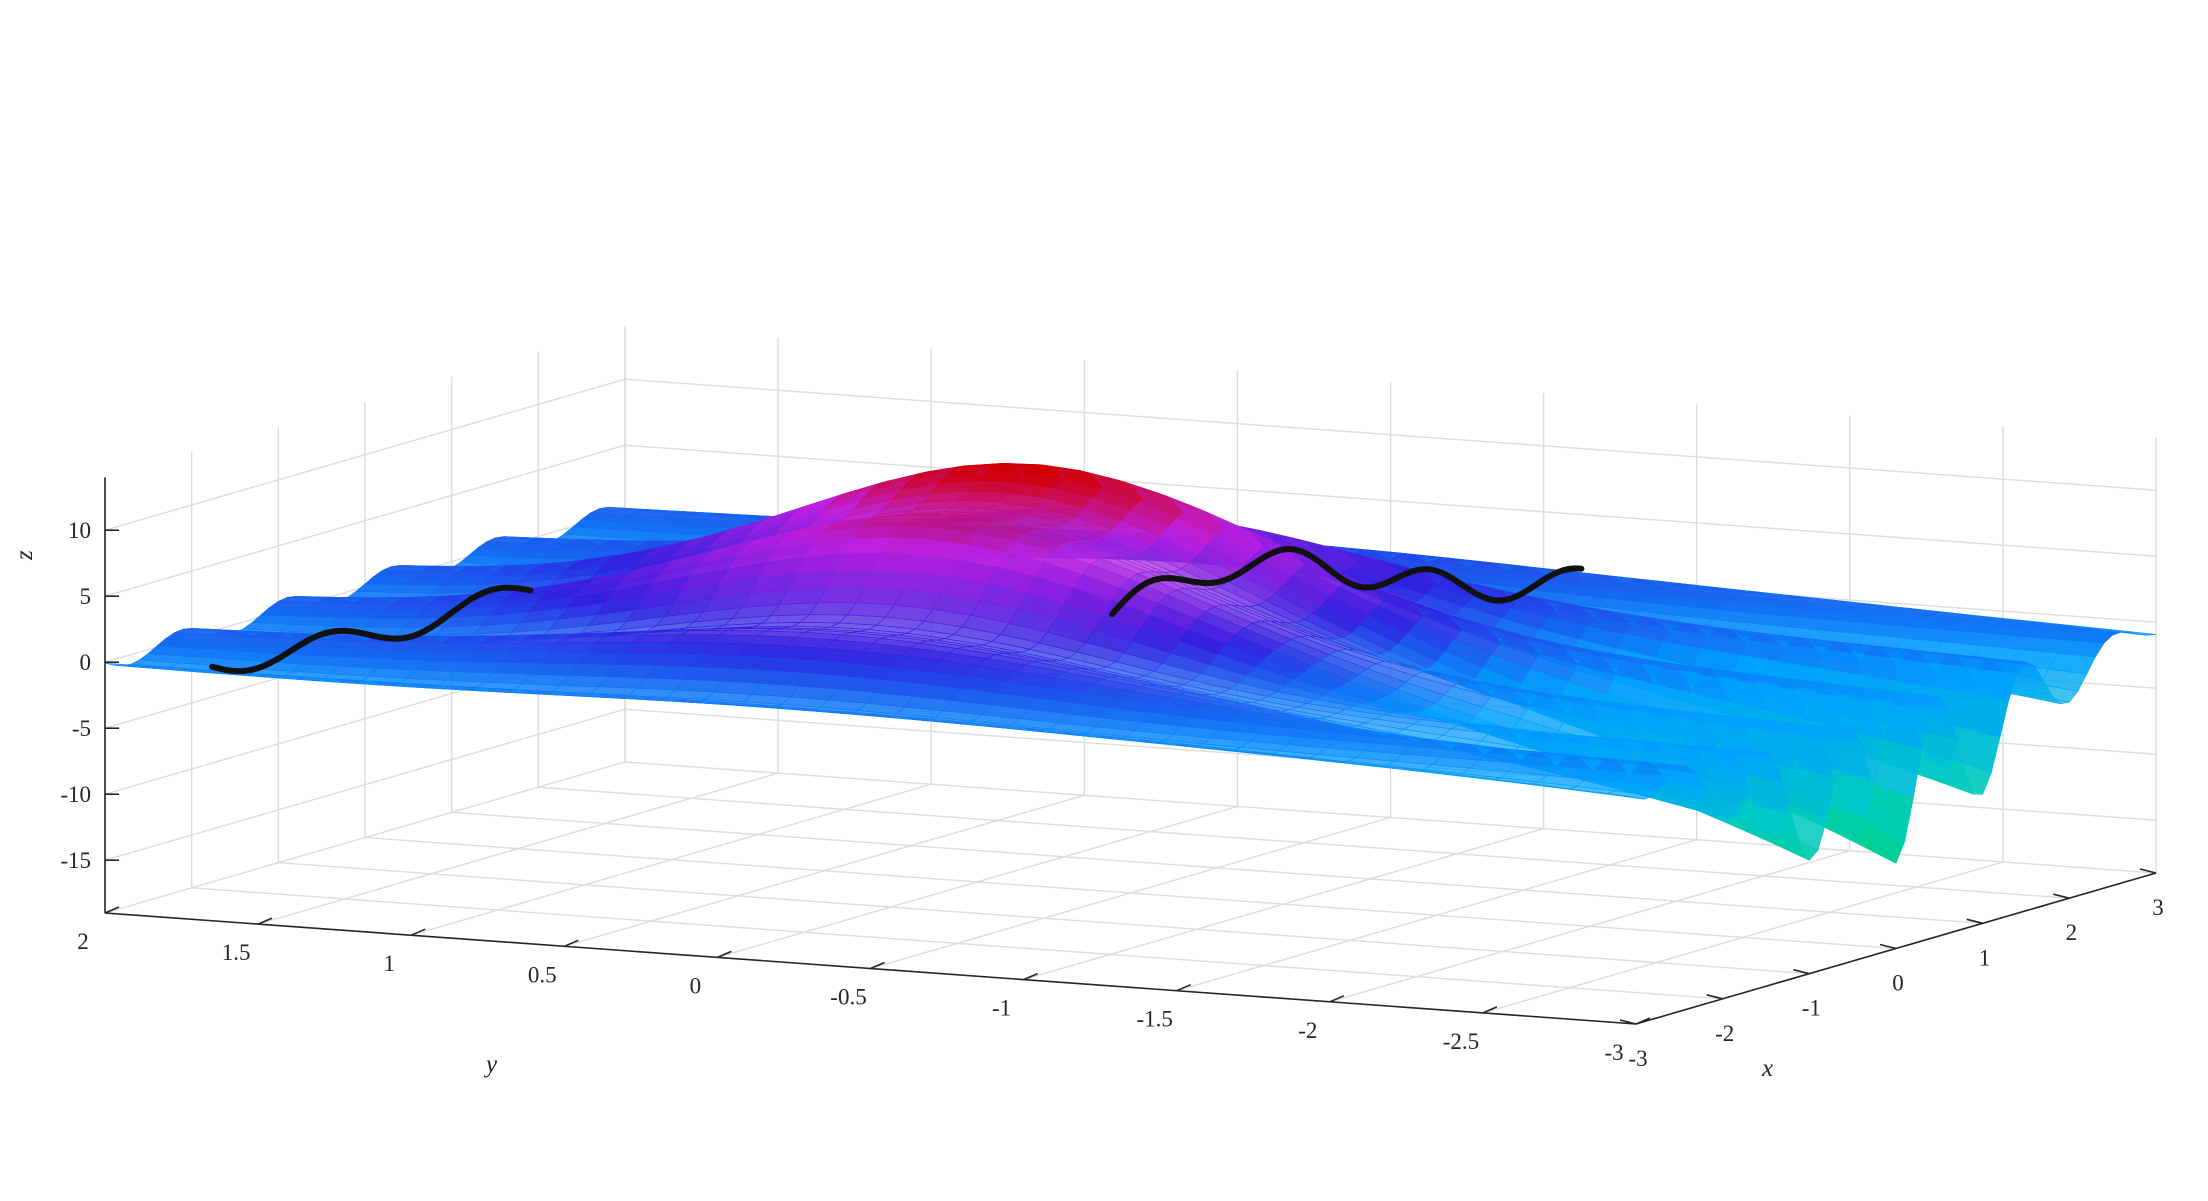 Image resolution: width=2208 pixels, height=1201 pixels. Describe the element at coordinates (79, 530) in the screenshot. I see `z-tick-label: 10` at that location.